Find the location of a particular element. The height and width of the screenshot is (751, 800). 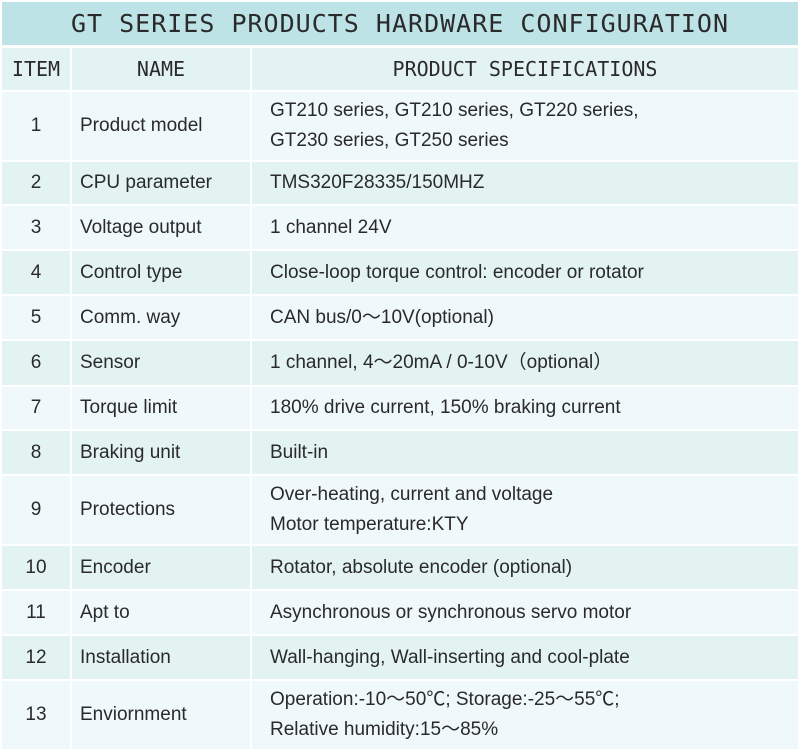

spec-line: Over-heating, current and voltage is located at coordinates (412, 494).